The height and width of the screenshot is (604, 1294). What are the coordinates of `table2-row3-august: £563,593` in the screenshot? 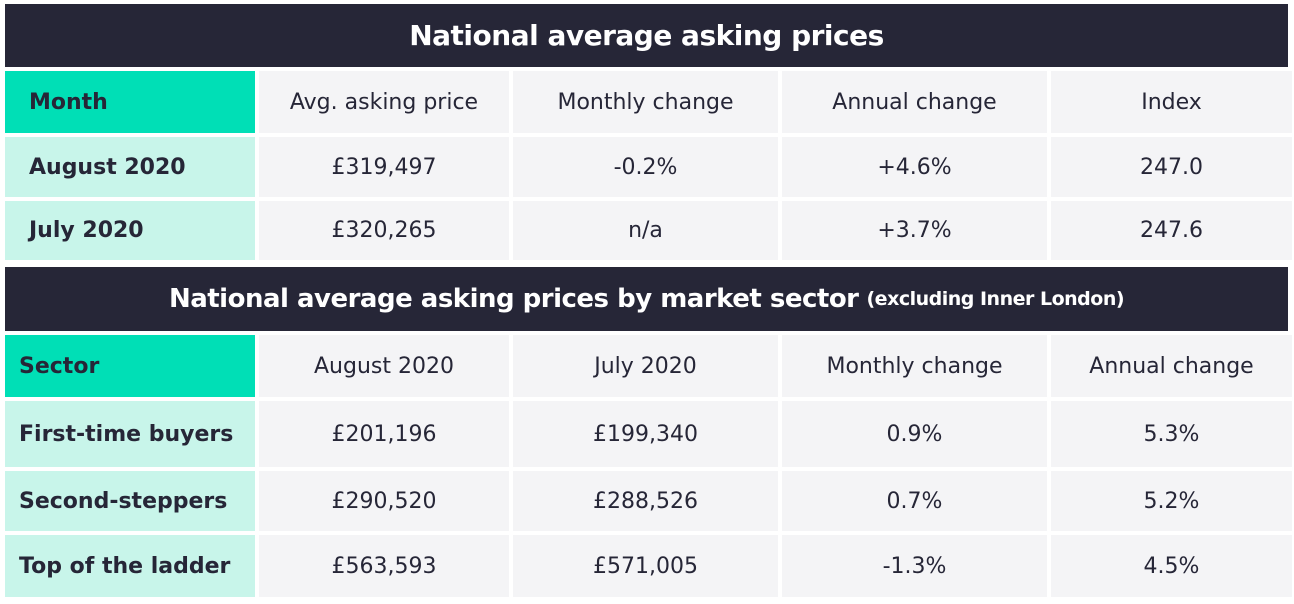 It's located at (384, 566).